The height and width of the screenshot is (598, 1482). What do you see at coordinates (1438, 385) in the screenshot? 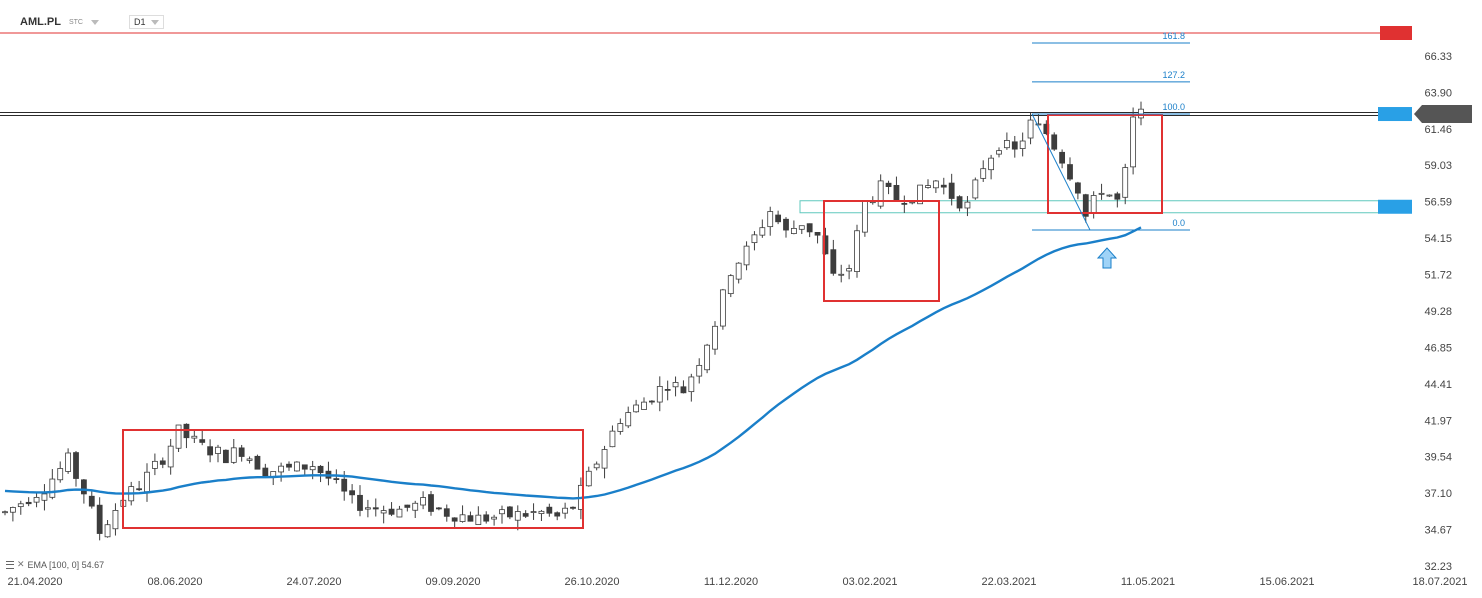
I see `y-tick-label: 44.41` at bounding box center [1438, 385].